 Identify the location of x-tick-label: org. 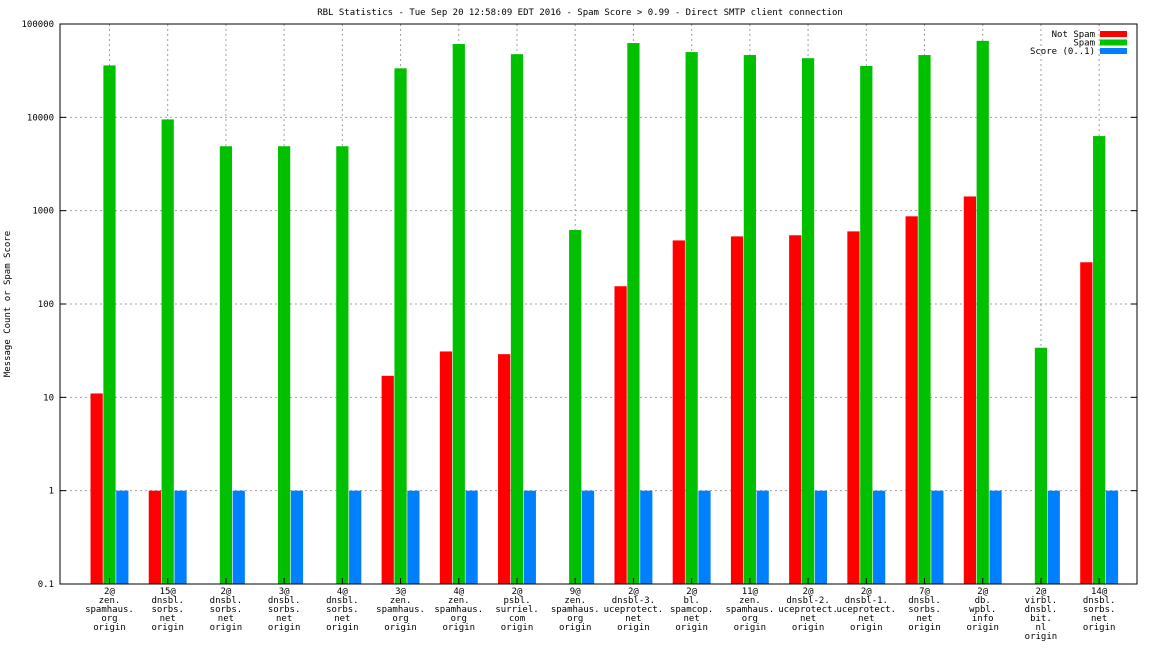
(109, 619).